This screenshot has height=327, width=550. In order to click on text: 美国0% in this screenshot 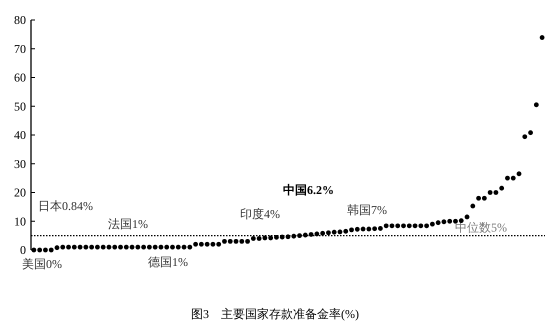, I will do `click(42, 264)`.